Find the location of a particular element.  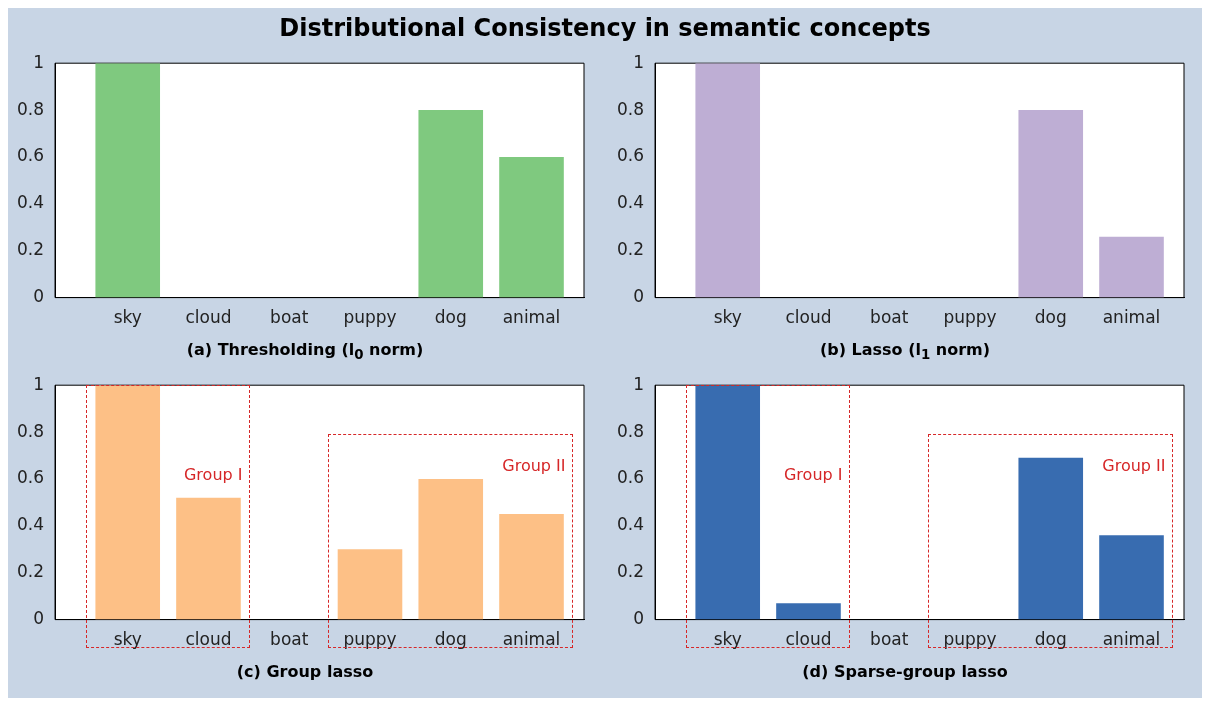

x-axis-title: (b) Lasso (l$_{1}$ norm) is located at coordinates (905, 352).